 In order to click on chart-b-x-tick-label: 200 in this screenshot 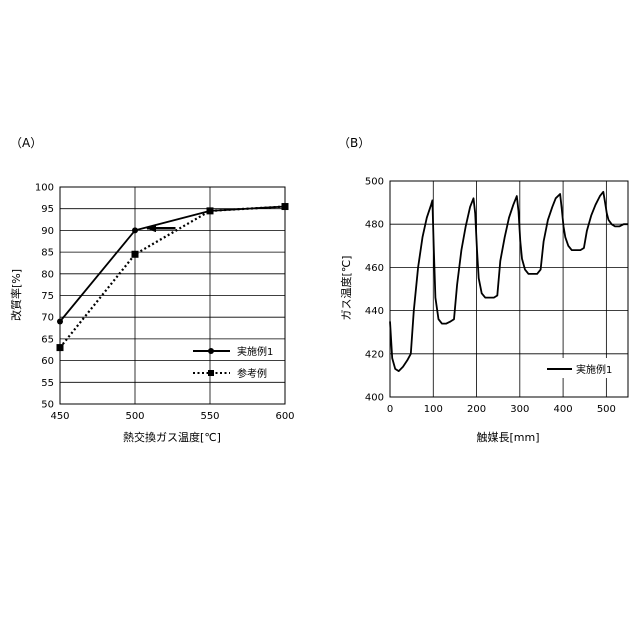, I will do `click(476, 409)`.